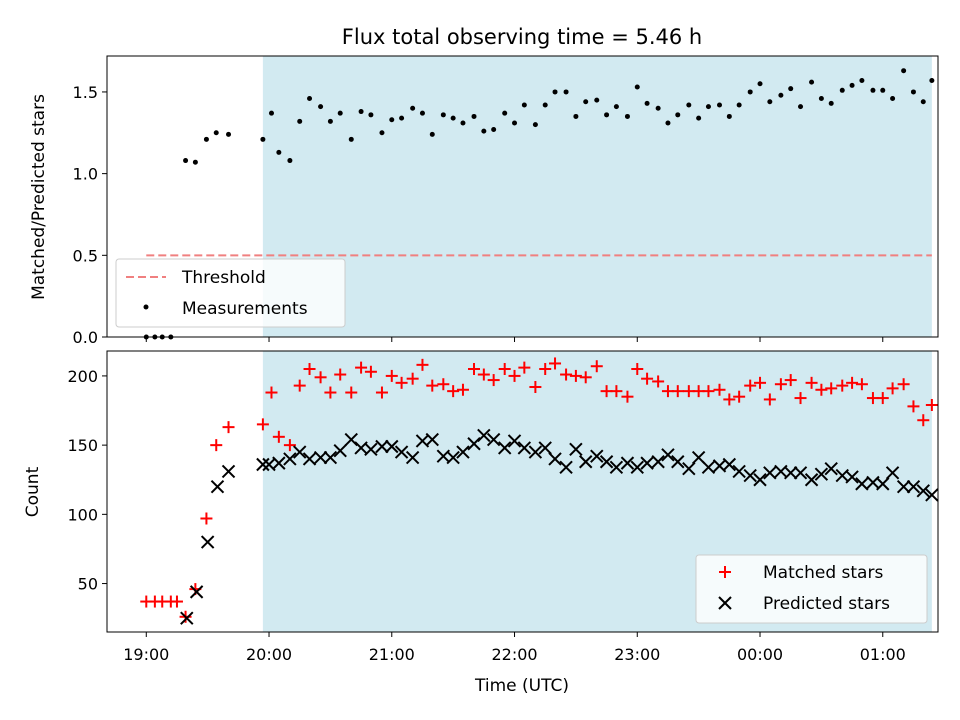  I want to click on legend-box, so click(811, 589).